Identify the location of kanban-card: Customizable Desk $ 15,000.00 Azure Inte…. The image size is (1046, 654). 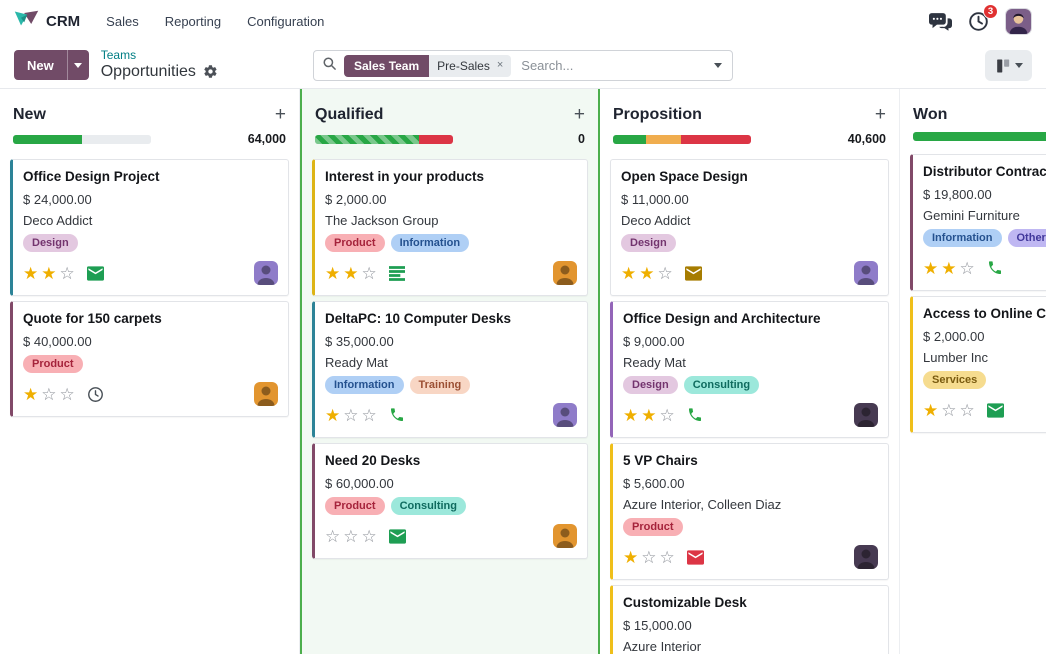
(749, 619).